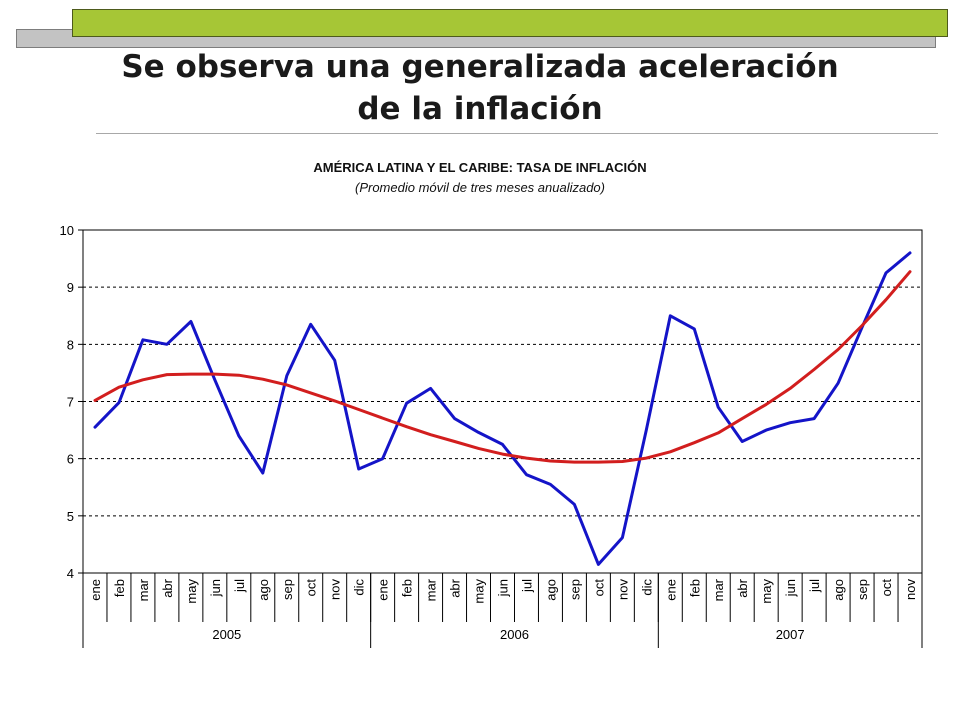 This screenshot has height=720, width=960. Describe the element at coordinates (70, 573) in the screenshot. I see `y-tick-label: 4` at that location.